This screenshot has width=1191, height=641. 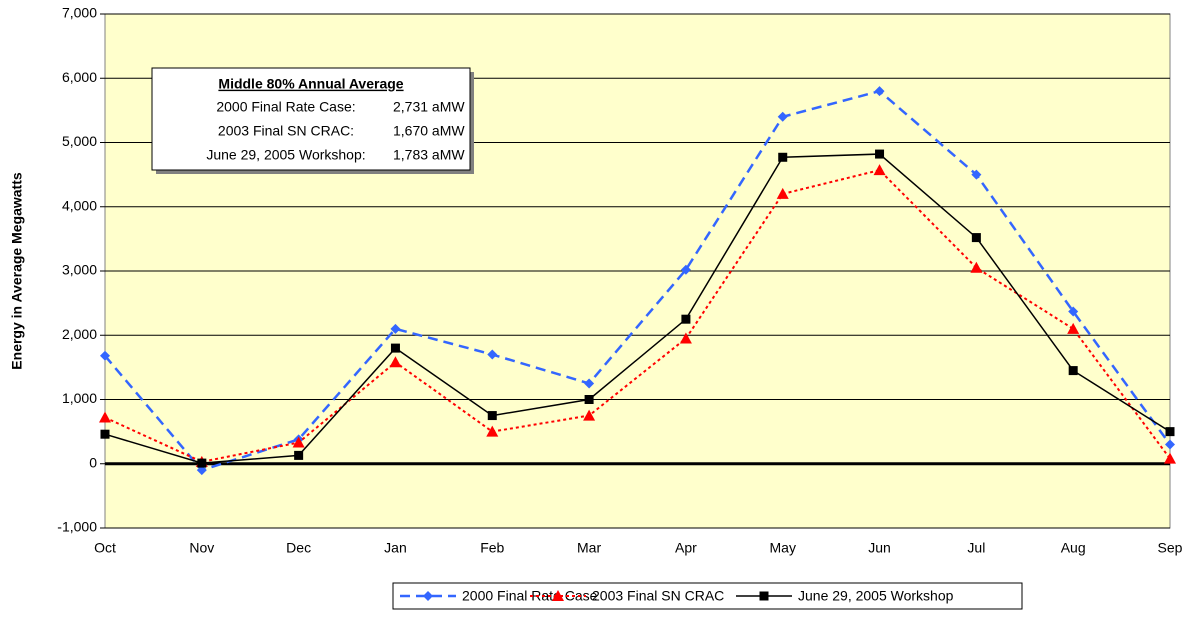 I want to click on legend-label: 2000 Final Rate Case, so click(x=530, y=596).